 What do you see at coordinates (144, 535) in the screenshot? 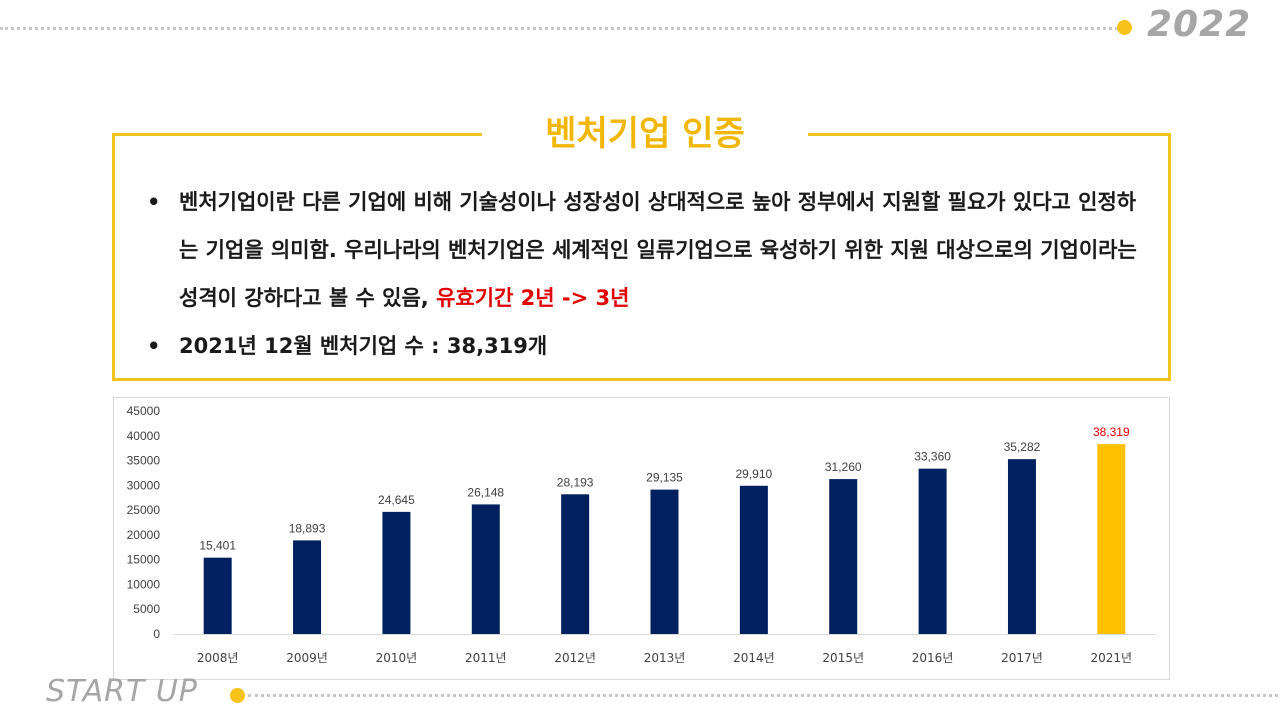
I see `y-tick-label: 20000` at bounding box center [144, 535].